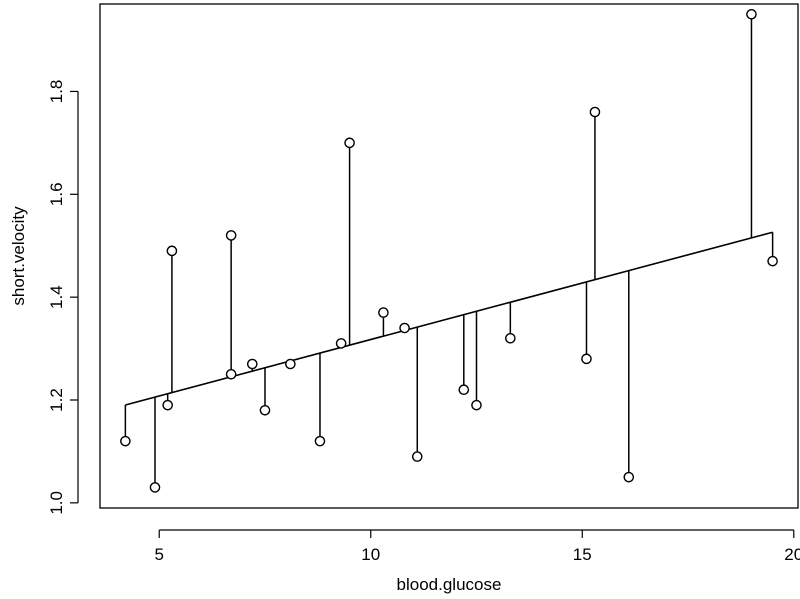  I want to click on y-tick-label: 1.8, so click(56, 92).